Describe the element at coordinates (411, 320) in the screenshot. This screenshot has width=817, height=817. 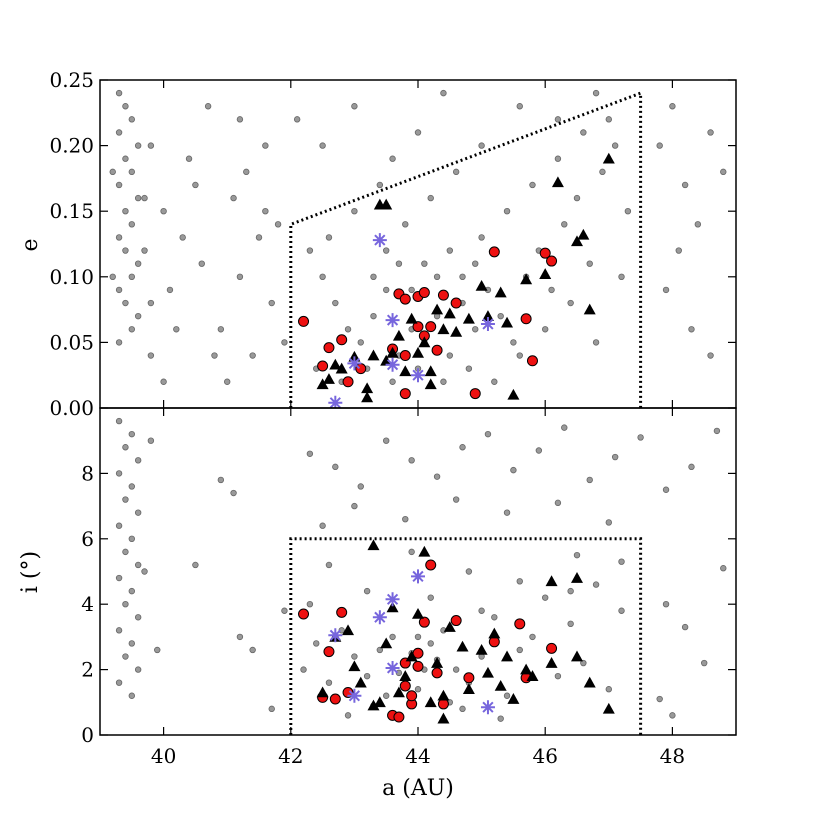
I see `series-star` at that location.